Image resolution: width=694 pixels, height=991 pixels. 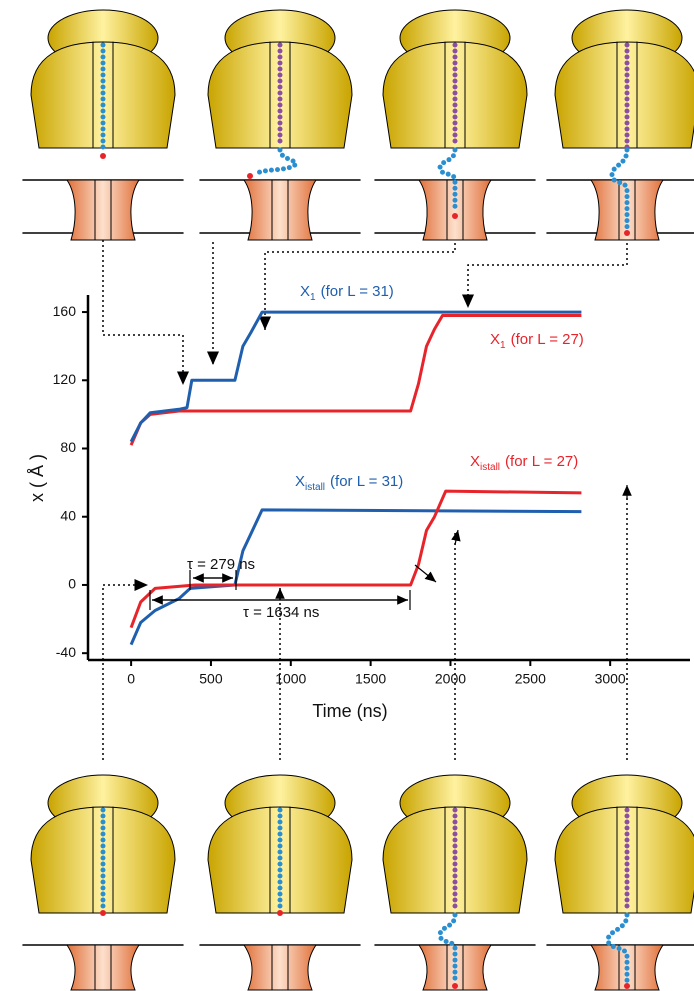 I want to click on annotation: X1 (for L = 31), so click(x=347, y=293).